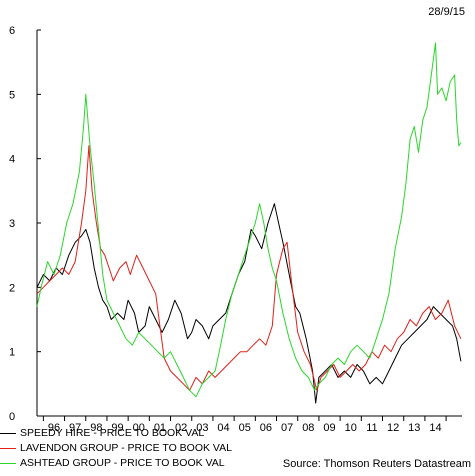  I want to click on x-tick-label: 11, so click(371, 428).